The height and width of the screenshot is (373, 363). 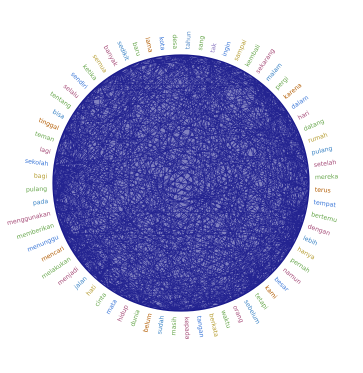 I want to click on node-label: desa, so click(x=175, y=41).